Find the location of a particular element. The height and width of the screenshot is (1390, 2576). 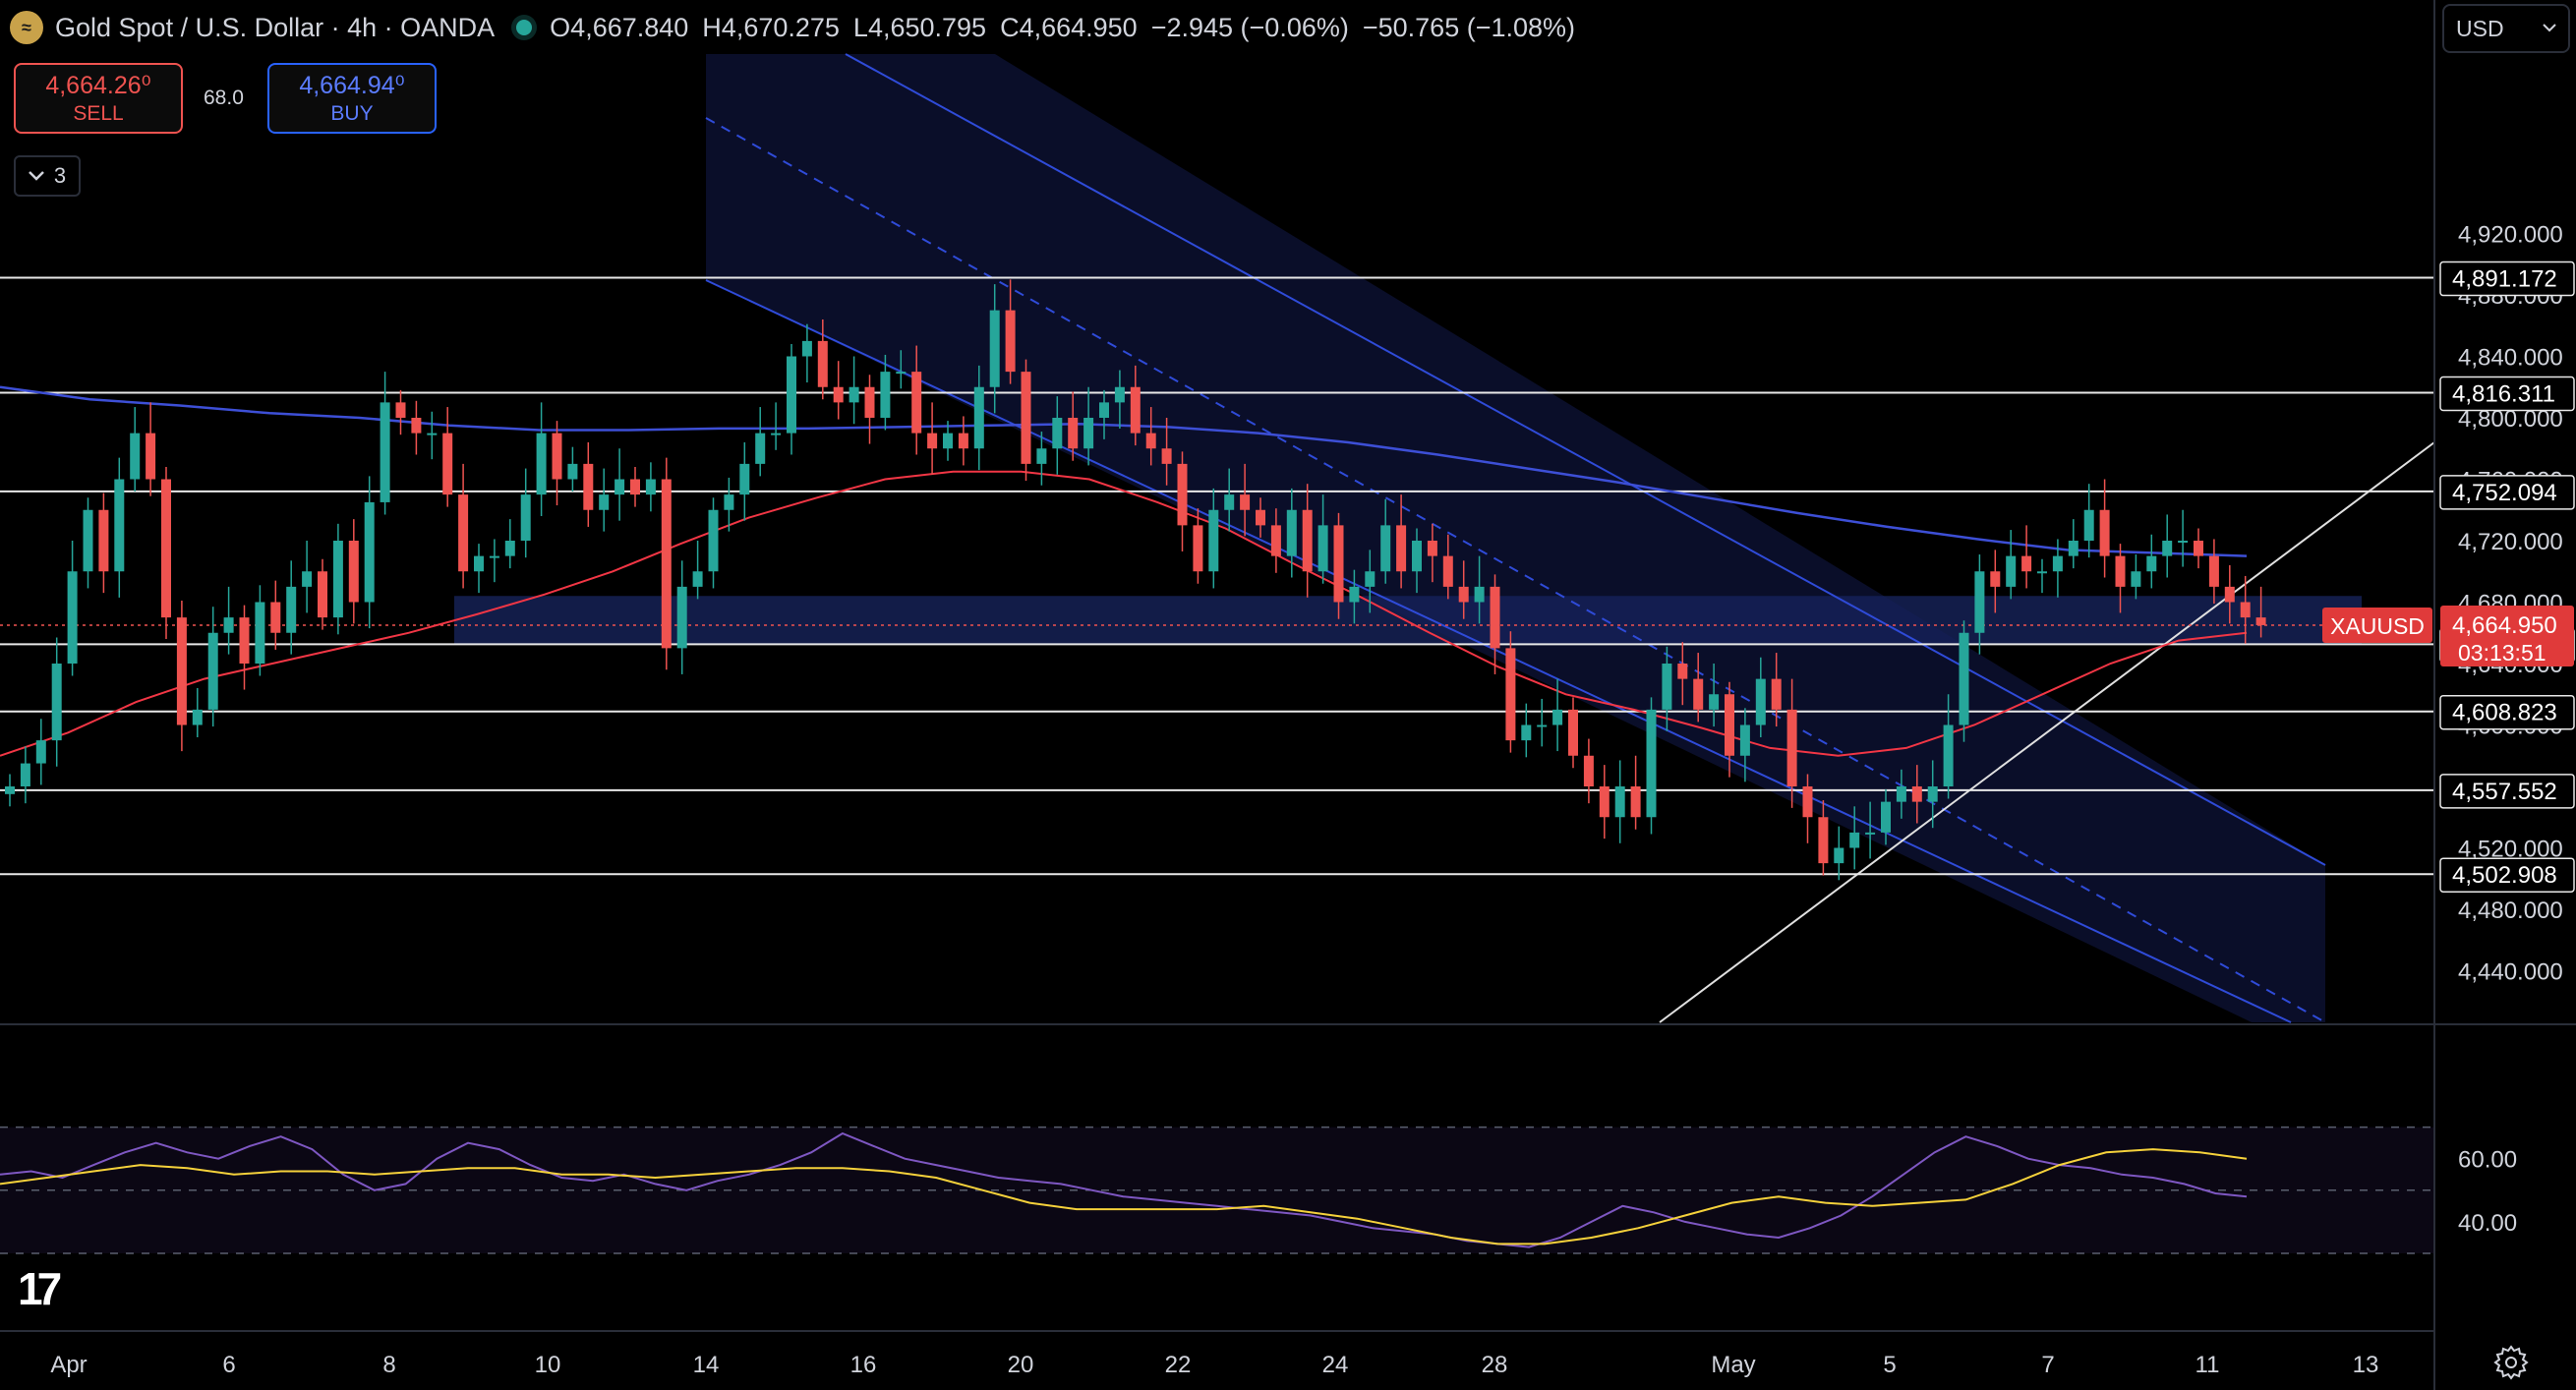

x-tick-label: 28 is located at coordinates (1495, 1365).